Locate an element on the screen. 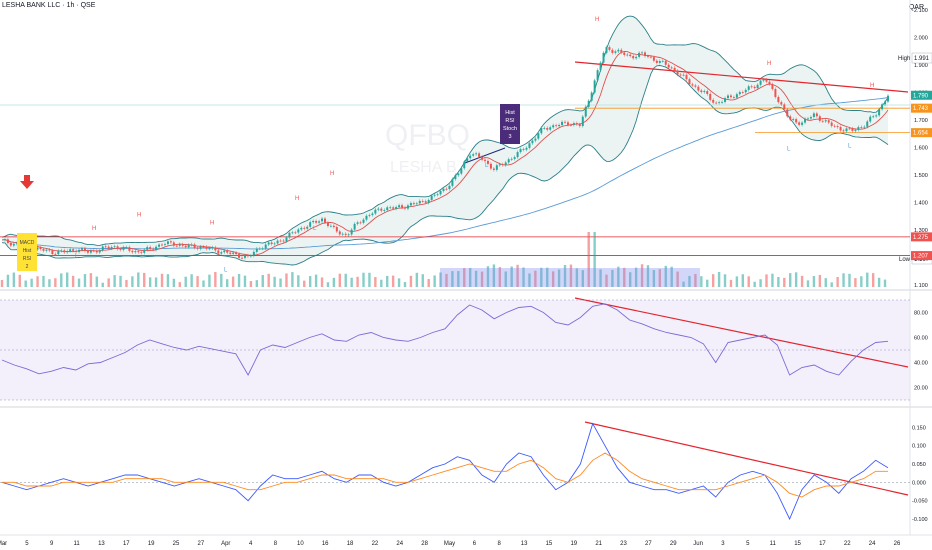 Image resolution: width=932 pixels, height=550 pixels. signal-box-purple-bg is located at coordinates (510, 124).